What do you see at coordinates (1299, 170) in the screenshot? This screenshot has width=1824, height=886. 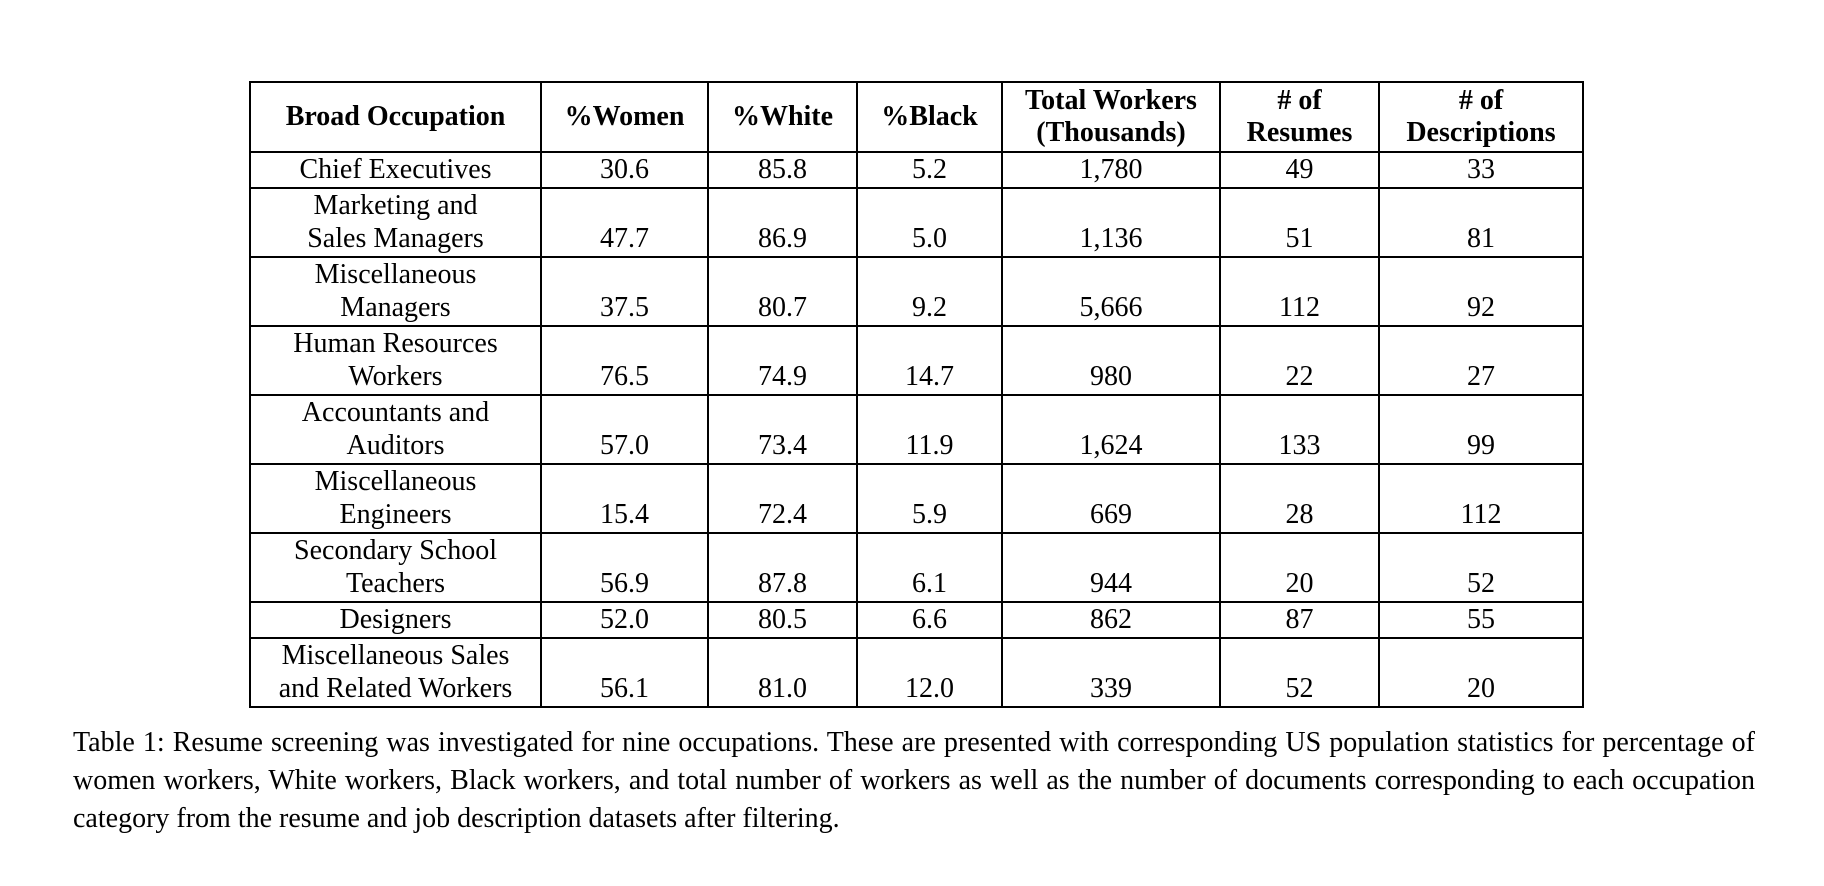 I see `num-resumes-cell: 49` at bounding box center [1299, 170].